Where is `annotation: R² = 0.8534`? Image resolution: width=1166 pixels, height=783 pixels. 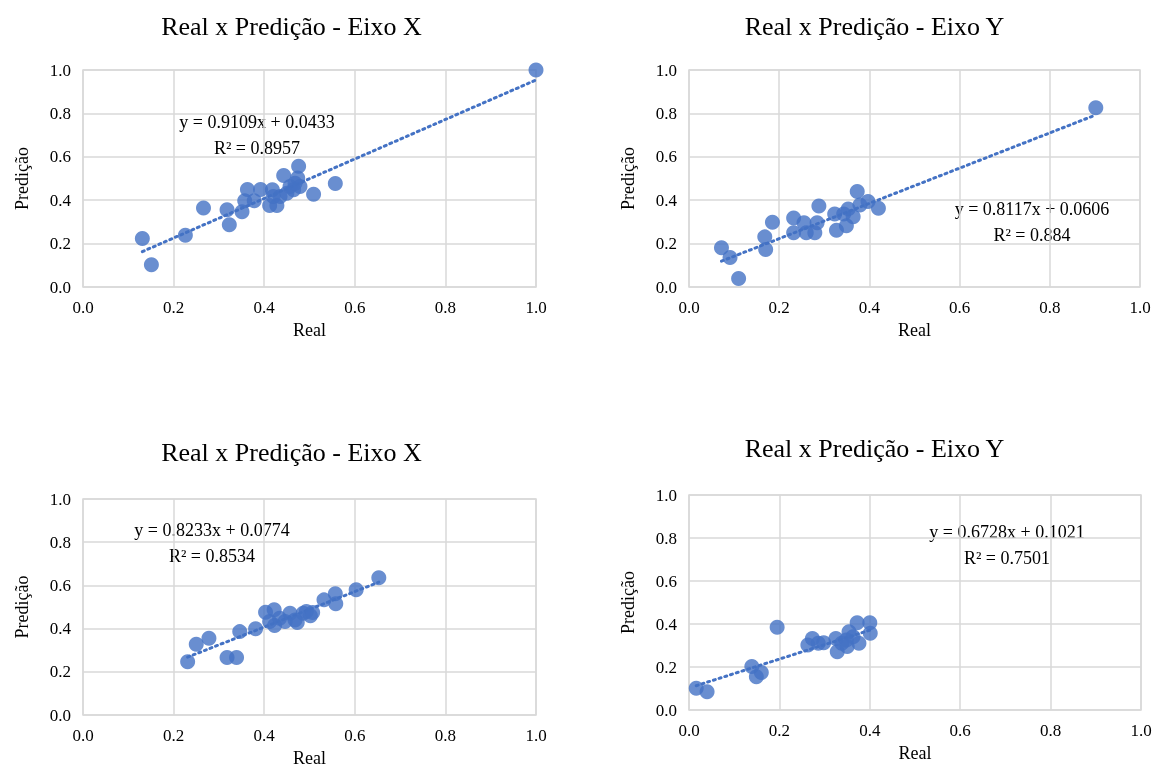 annotation: R² = 0.8534 is located at coordinates (212, 556).